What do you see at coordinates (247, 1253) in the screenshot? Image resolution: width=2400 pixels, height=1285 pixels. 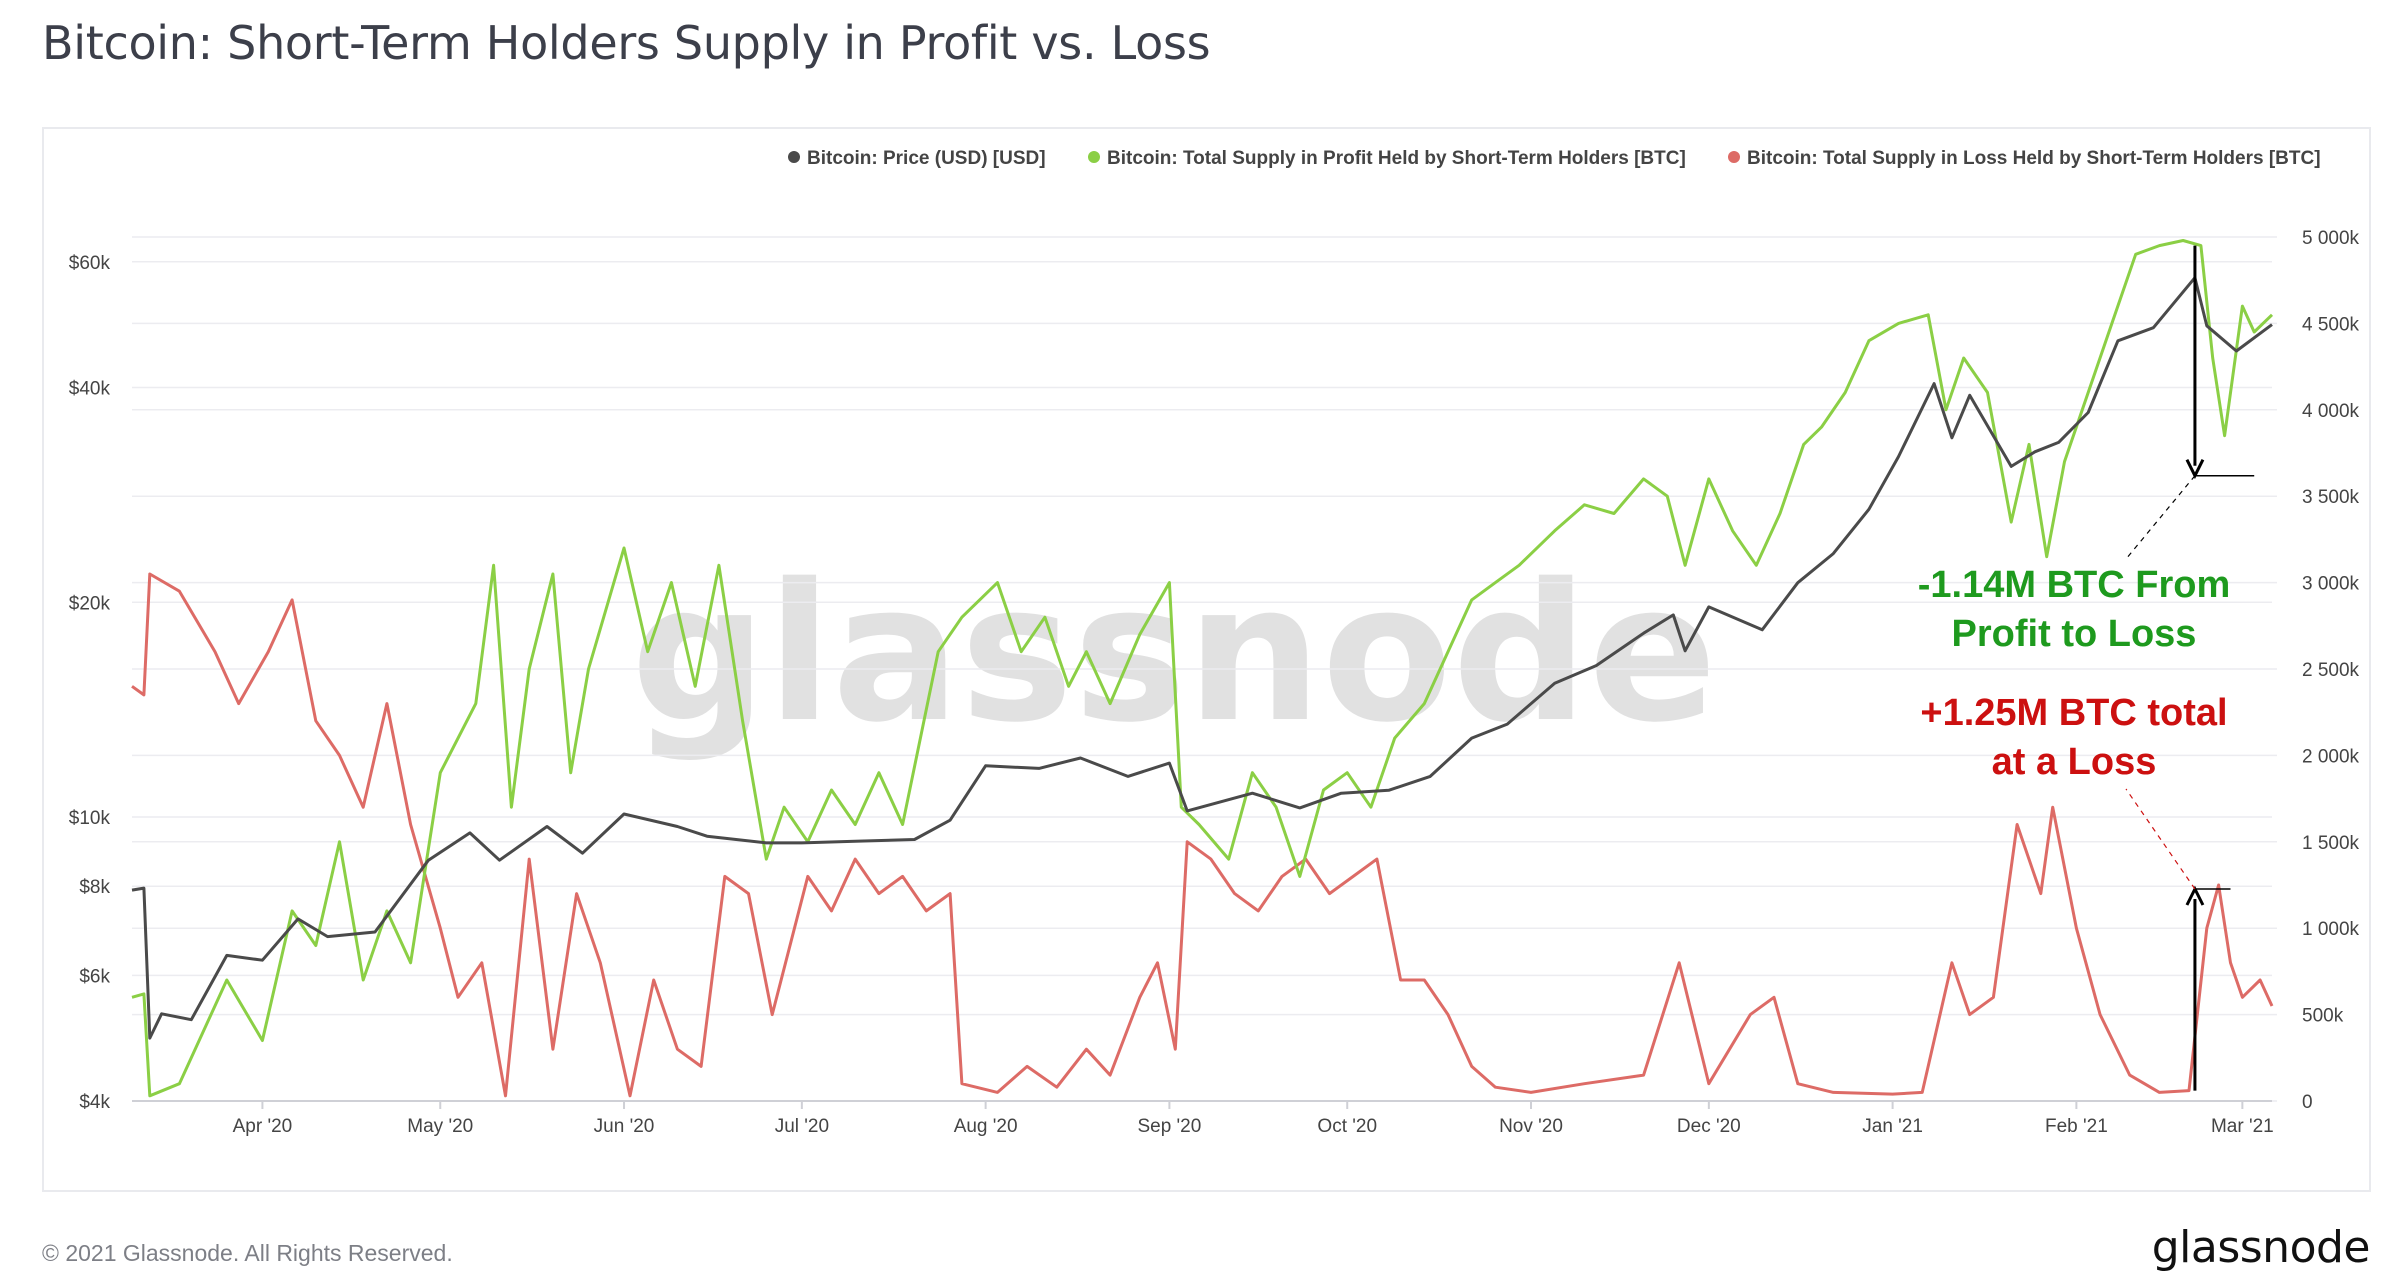 I see `copyright-footer: © 2021 Glassnode. All Rights Reserved.` at bounding box center [247, 1253].